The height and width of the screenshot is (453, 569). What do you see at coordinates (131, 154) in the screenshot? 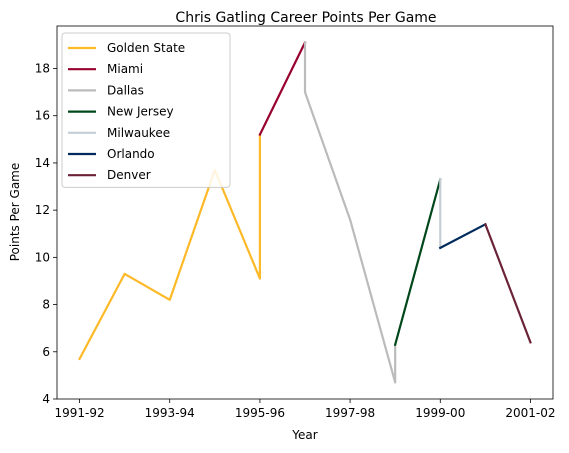
I see `legend-label: Orlando` at bounding box center [131, 154].